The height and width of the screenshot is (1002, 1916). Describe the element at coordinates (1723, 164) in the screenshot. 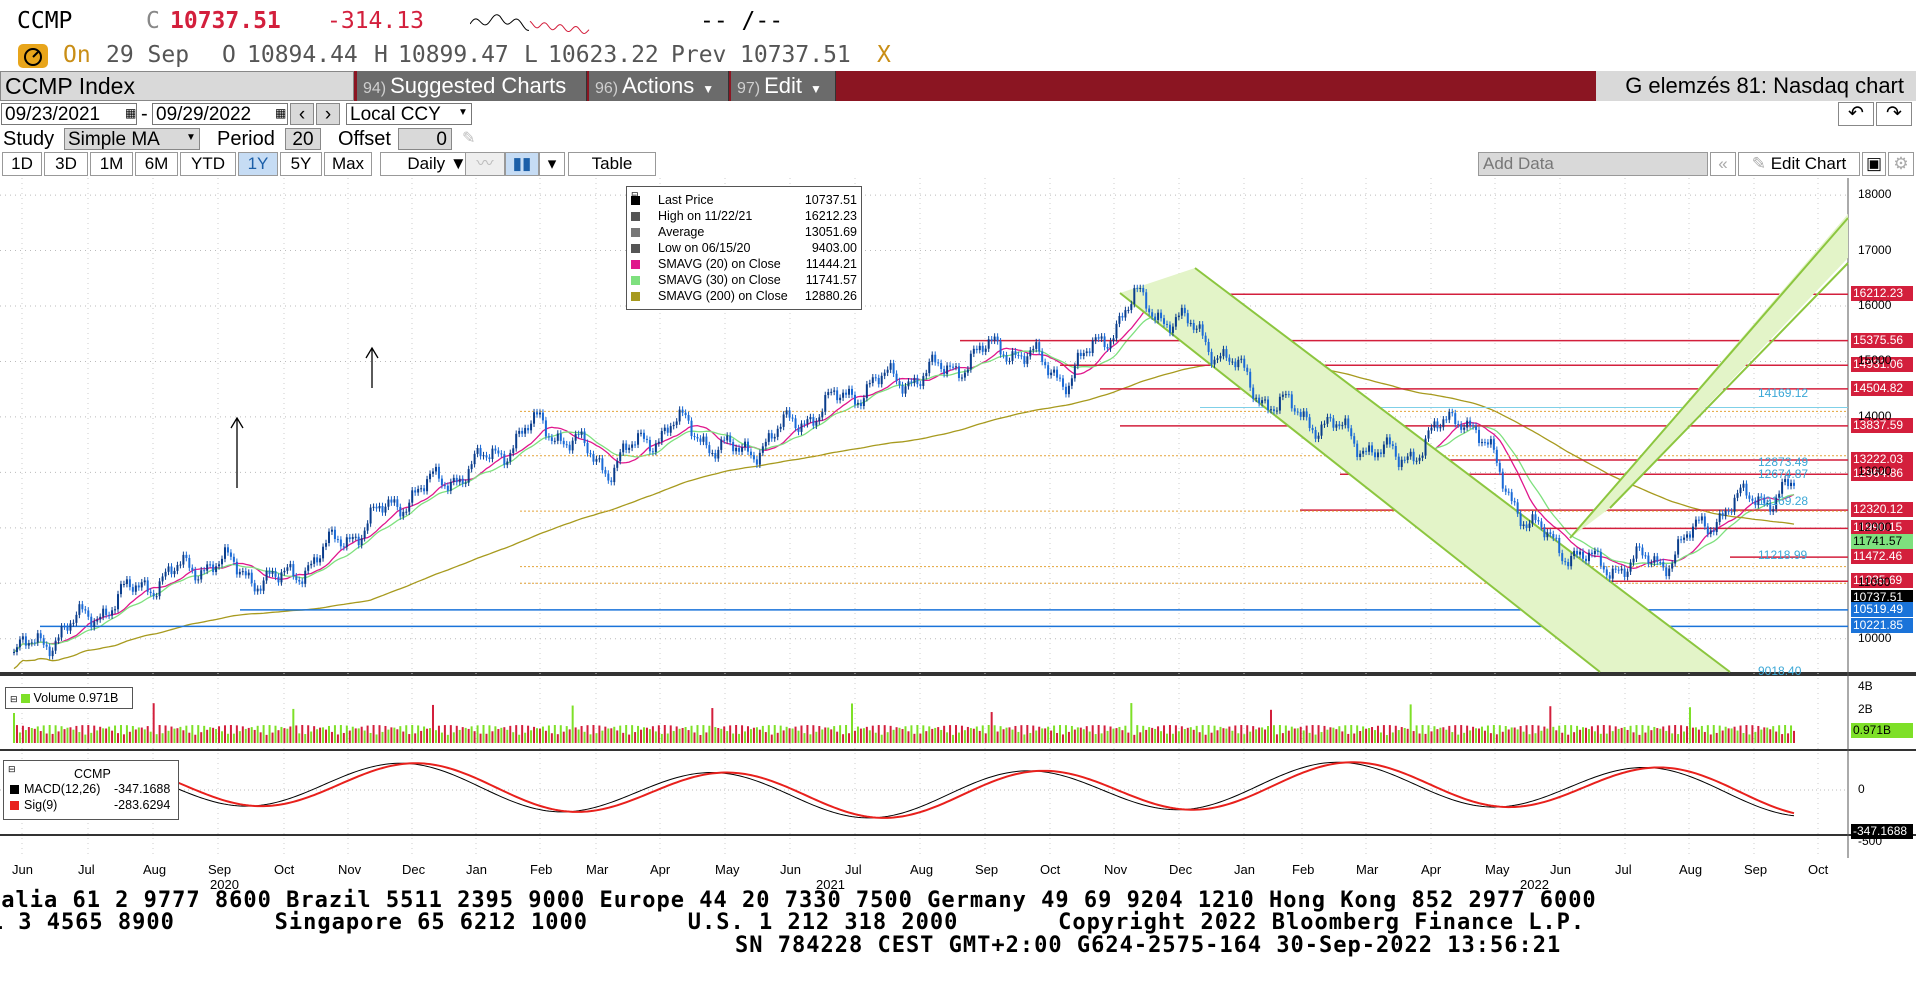

I see `collapse-icon: «` at that location.